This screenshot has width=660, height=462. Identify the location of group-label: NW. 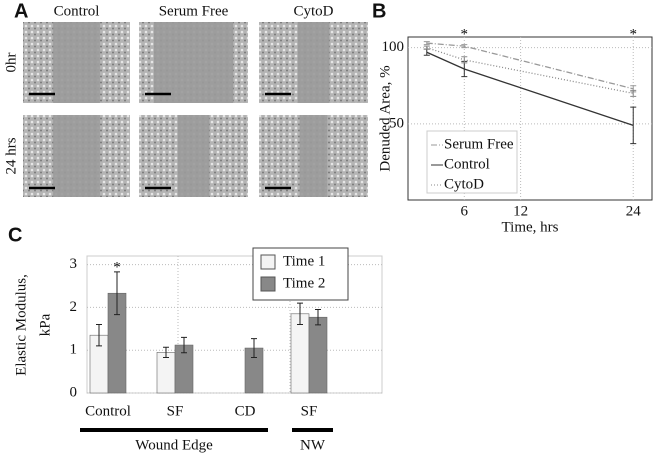
(313, 445).